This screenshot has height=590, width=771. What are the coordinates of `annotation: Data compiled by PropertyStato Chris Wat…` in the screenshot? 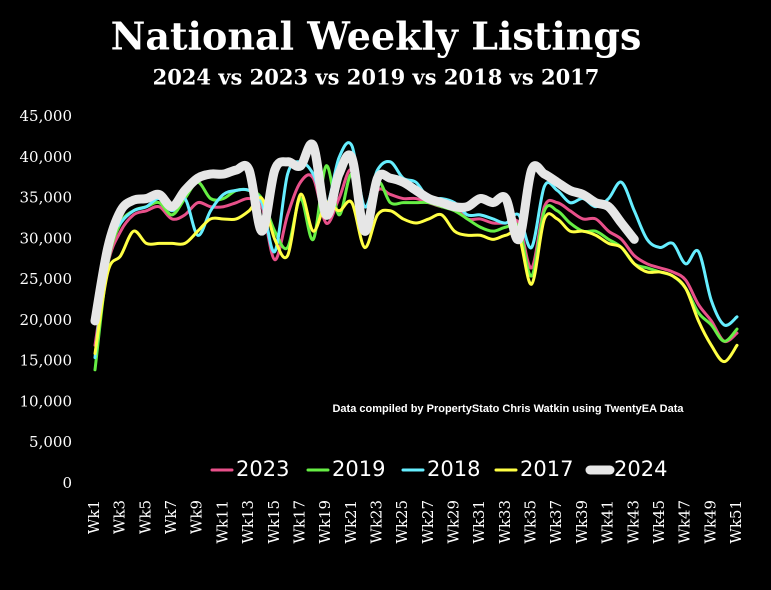 It's located at (508, 409).